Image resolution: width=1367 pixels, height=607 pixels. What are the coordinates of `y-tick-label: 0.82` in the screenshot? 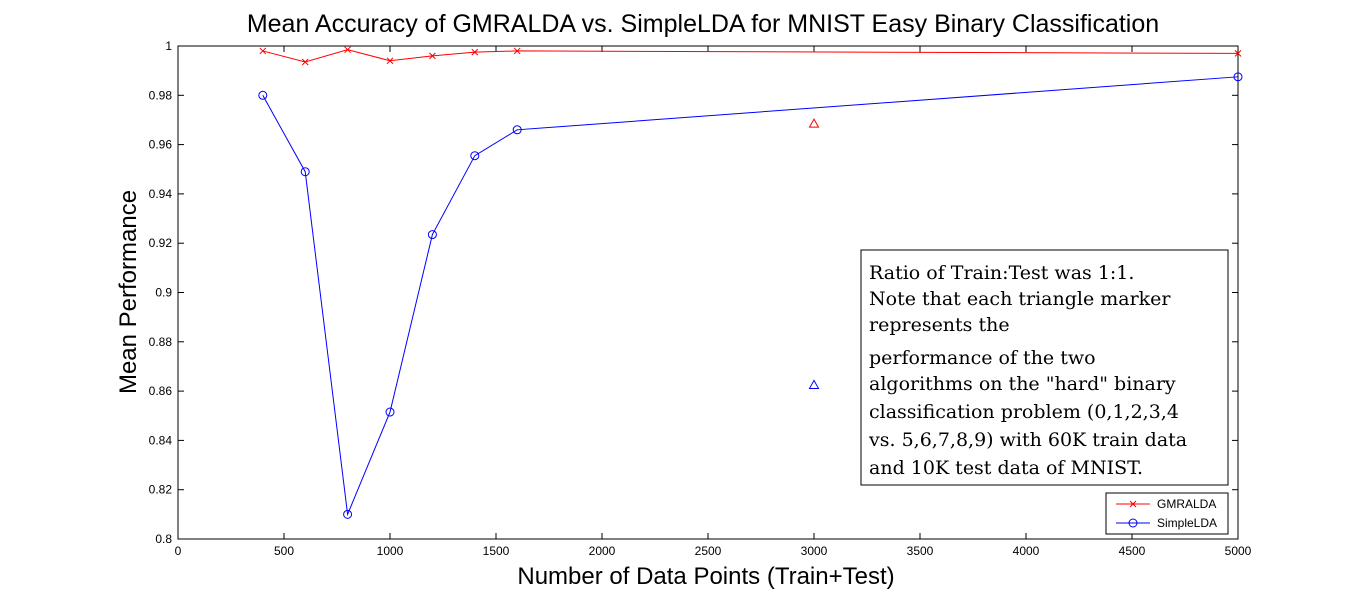 It's located at (161, 490).